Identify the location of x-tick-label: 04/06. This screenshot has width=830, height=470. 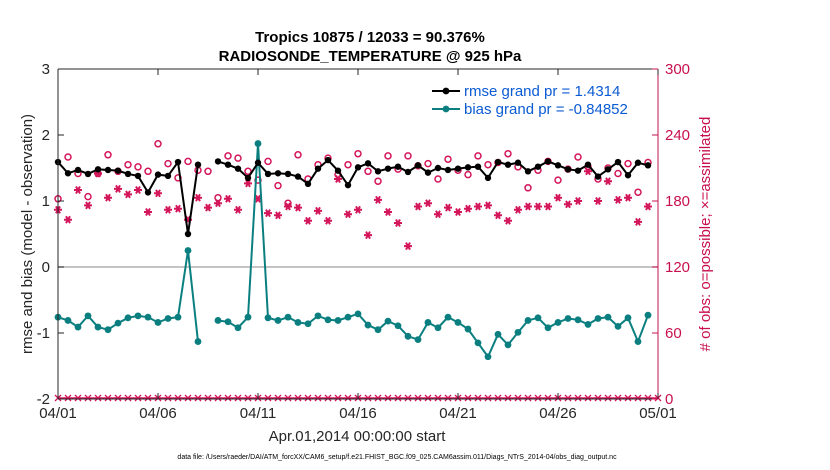
(158, 413).